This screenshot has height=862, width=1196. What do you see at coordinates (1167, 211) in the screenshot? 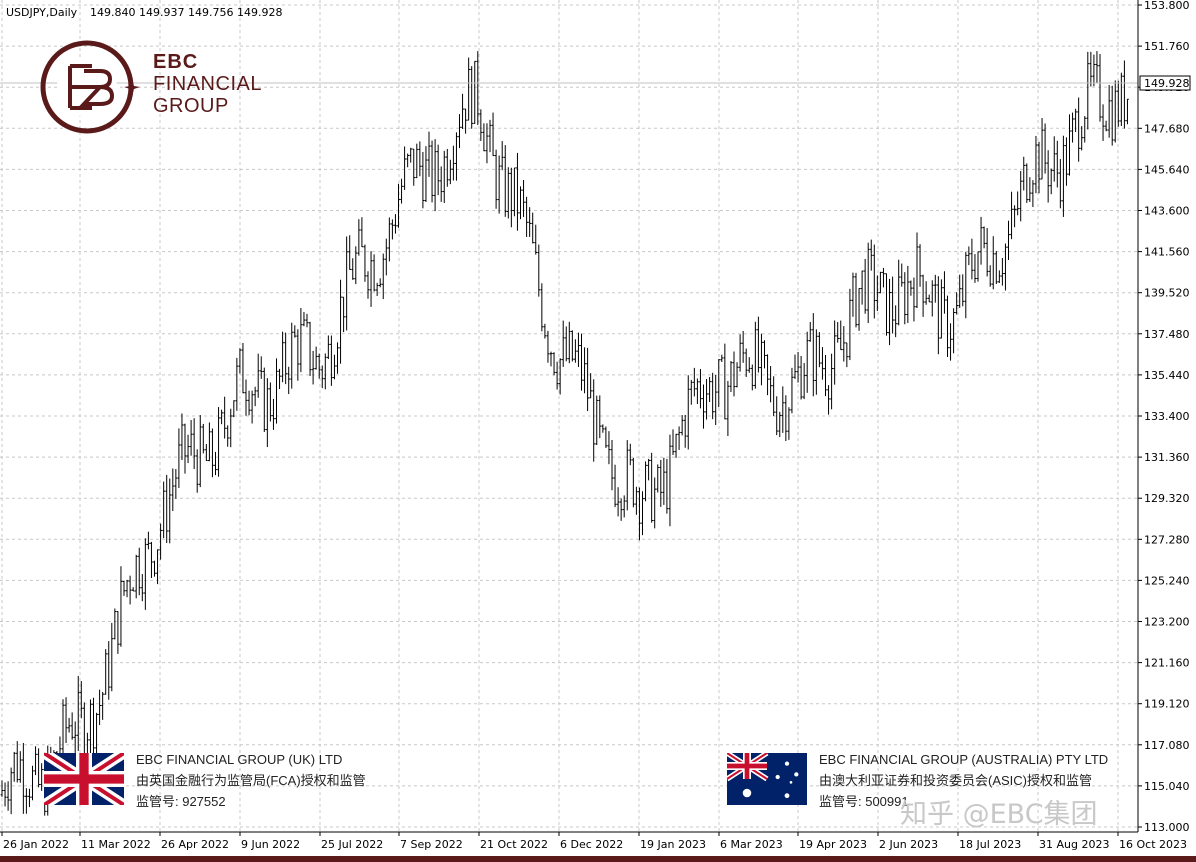
I see `y-tick-label: 143.600` at bounding box center [1167, 211].